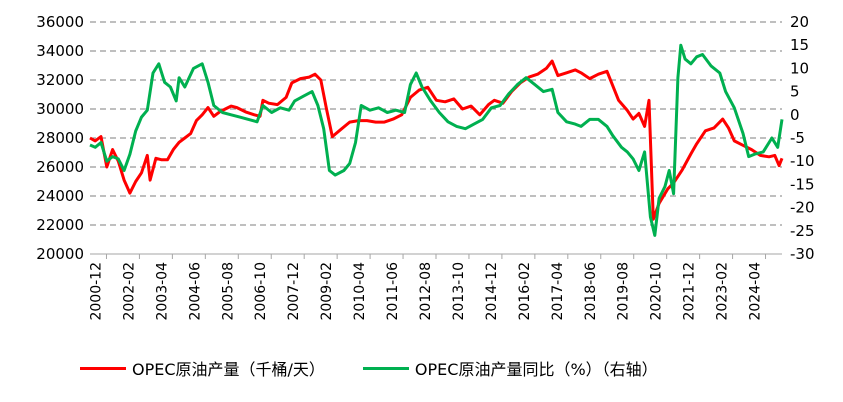 Image resolution: width=843 pixels, height=402 pixels. What do you see at coordinates (327, 291) in the screenshot?
I see `x-tick-label: 2009-02` at bounding box center [327, 291].